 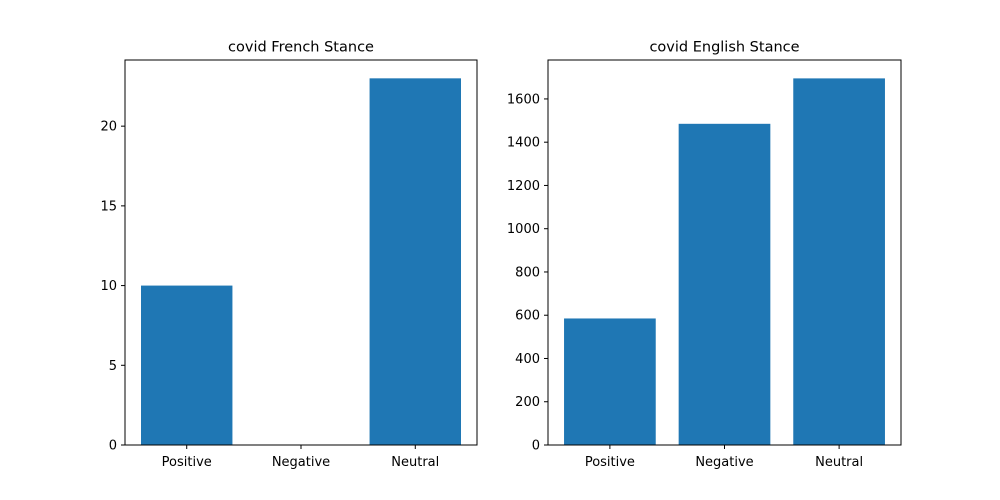 What do you see at coordinates (523, 229) in the screenshot?
I see `y-tick-label: 1000` at bounding box center [523, 229].